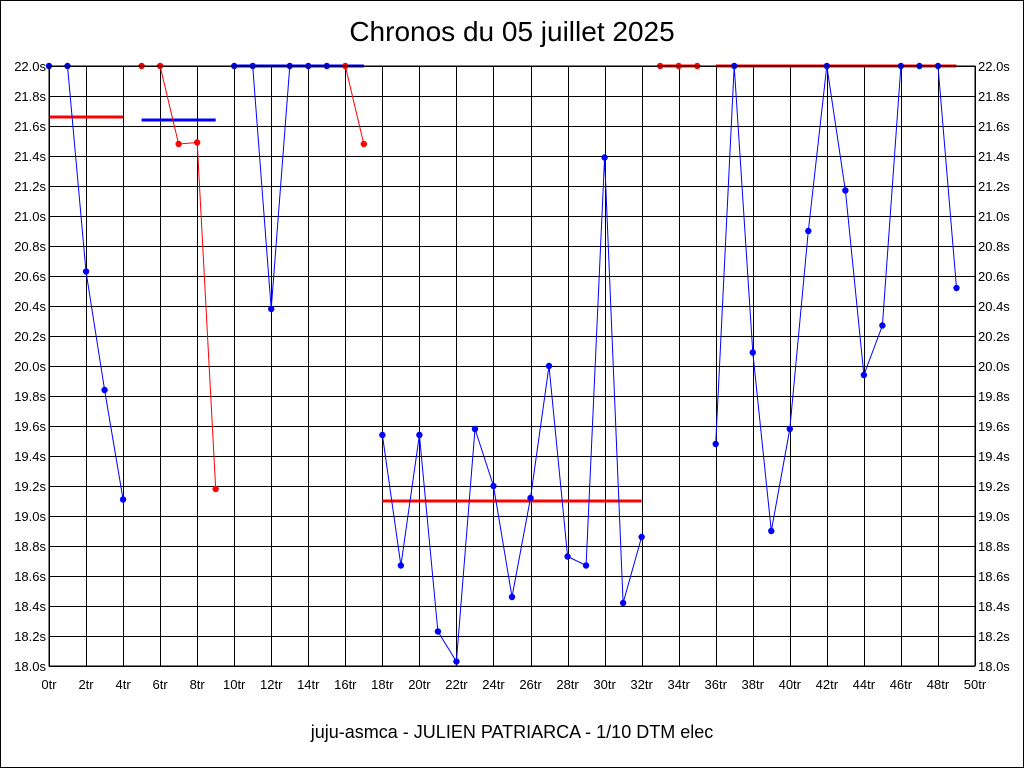 This screenshot has height=768, width=1024. Describe the element at coordinates (567, 684) in the screenshot. I see `x-tick-label: 28tr` at that location.